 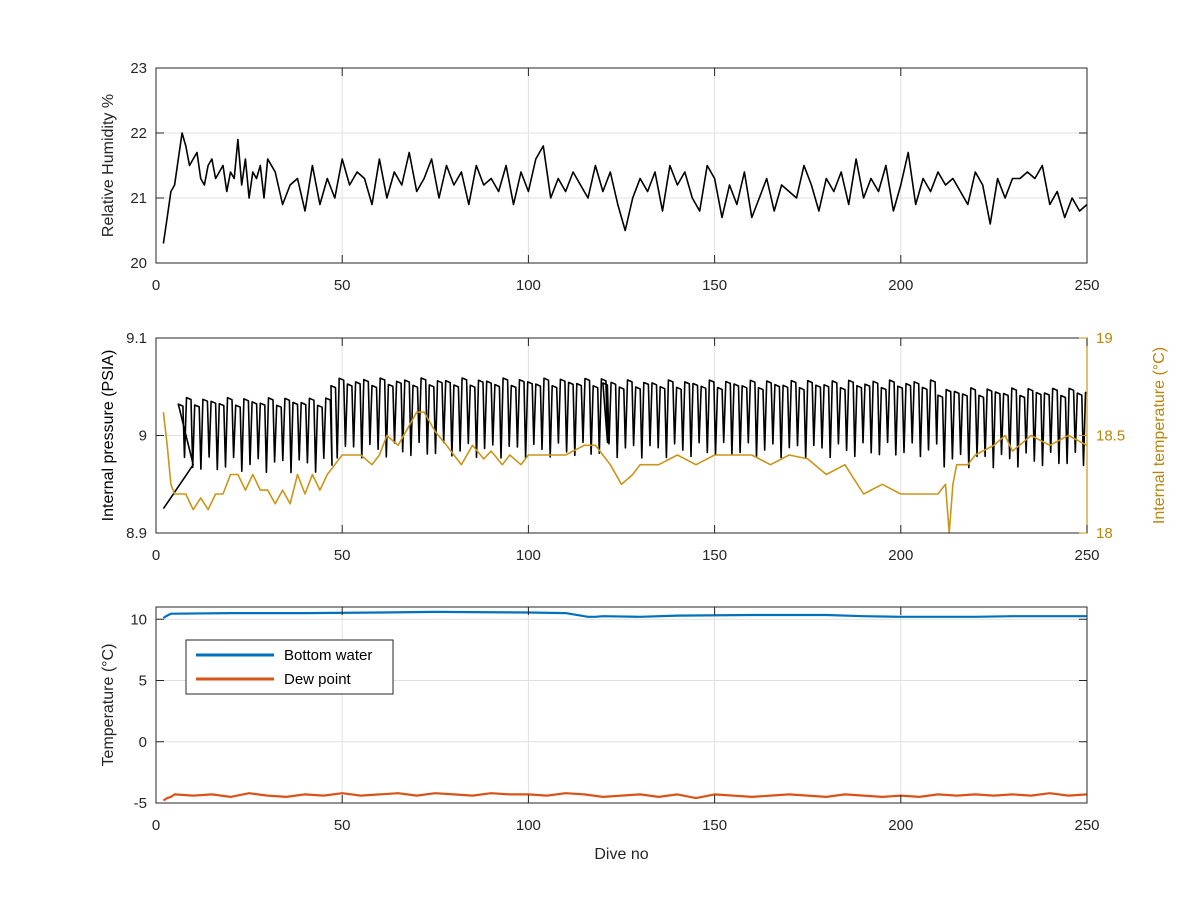 What do you see at coordinates (108, 436) in the screenshot?
I see `y-axis-title: Internal pressure (PSIA)` at bounding box center [108, 436].